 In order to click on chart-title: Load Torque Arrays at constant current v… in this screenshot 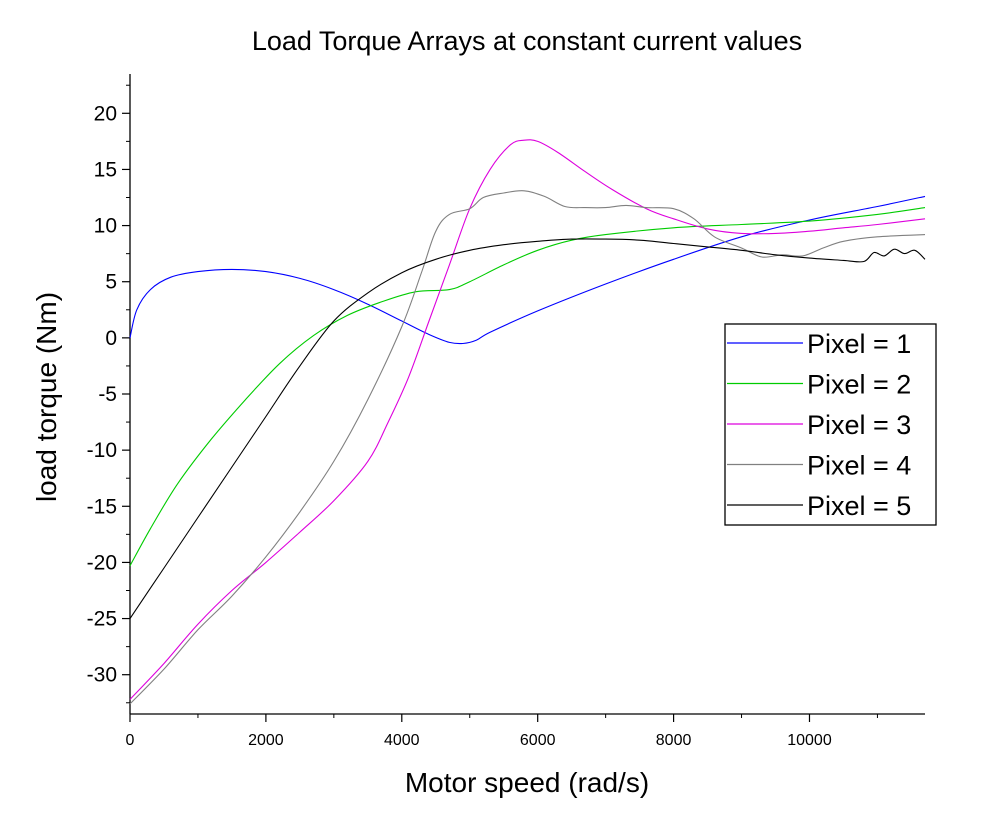, I will do `click(527, 41)`.